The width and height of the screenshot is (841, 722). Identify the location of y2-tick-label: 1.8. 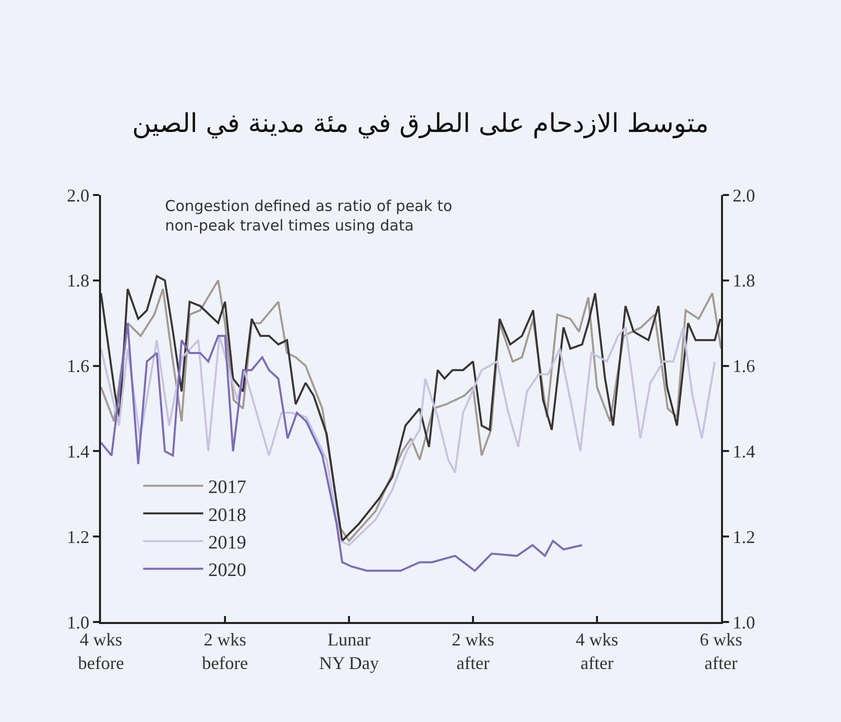
(744, 280).